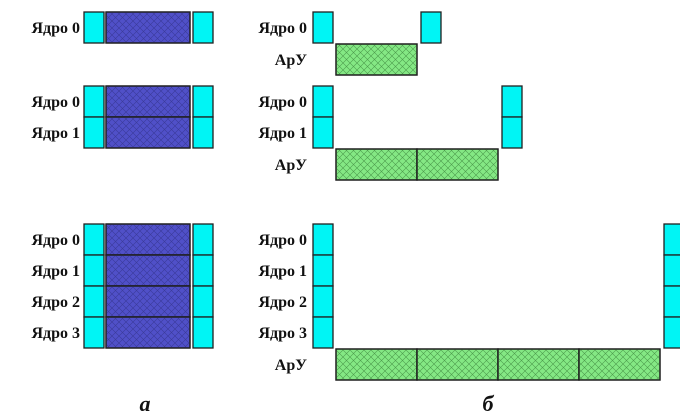 This screenshot has width=680, height=419. Describe the element at coordinates (489, 403) in the screenshot. I see `caption-b: б` at that location.